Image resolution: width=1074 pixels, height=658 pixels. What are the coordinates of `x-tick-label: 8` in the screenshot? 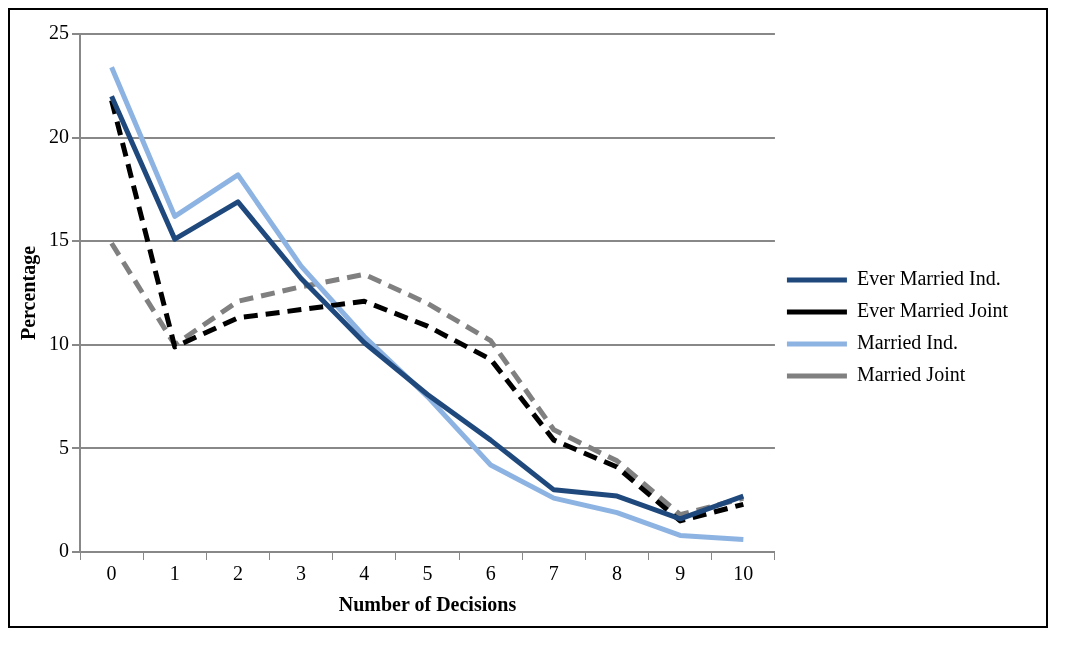 It's located at (617, 573).